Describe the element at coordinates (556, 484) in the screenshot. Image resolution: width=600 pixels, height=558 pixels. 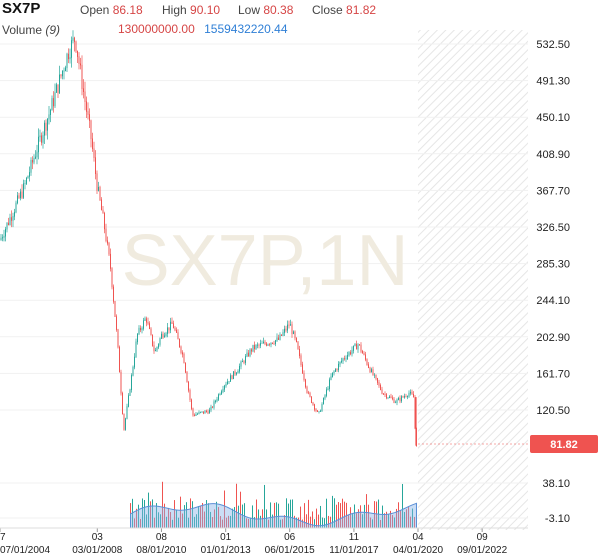
I see `volume-tick-label: 38.10` at that location.